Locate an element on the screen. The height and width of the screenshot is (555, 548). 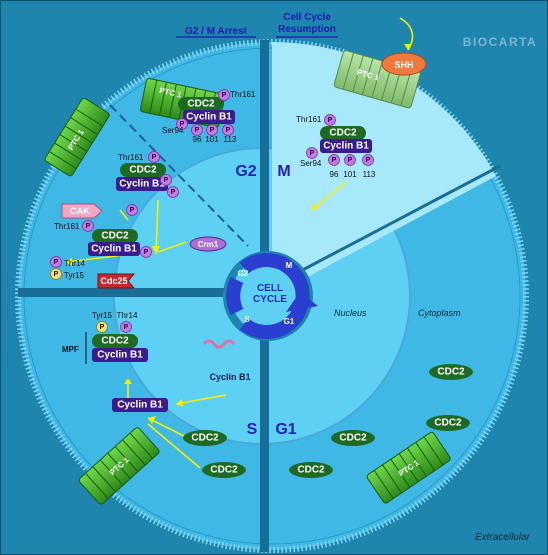
site-113-a: 113 is located at coordinates (230, 139).